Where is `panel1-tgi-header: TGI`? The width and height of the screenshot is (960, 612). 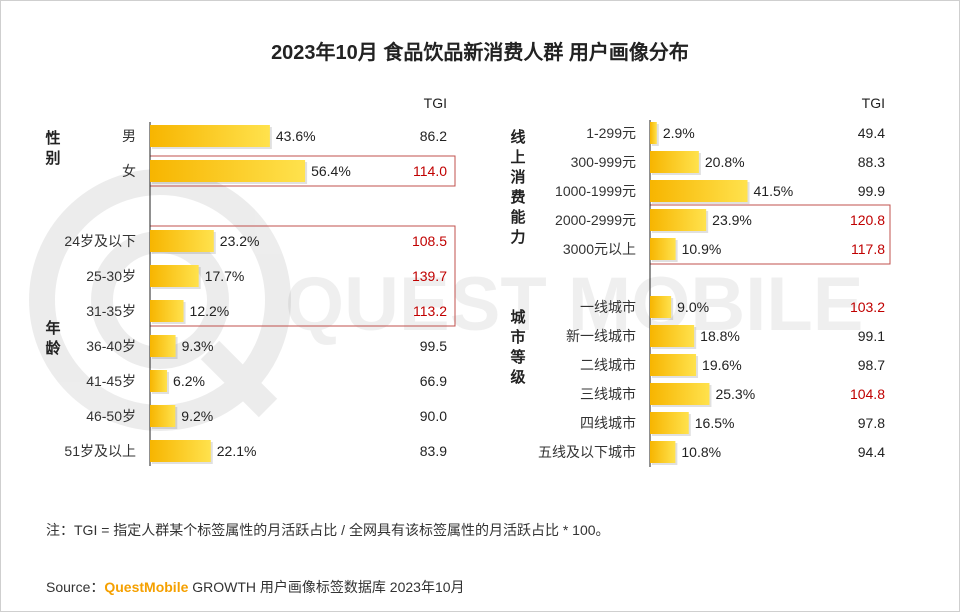
panel1-tgi-header: TGI is located at coordinates (435, 103).